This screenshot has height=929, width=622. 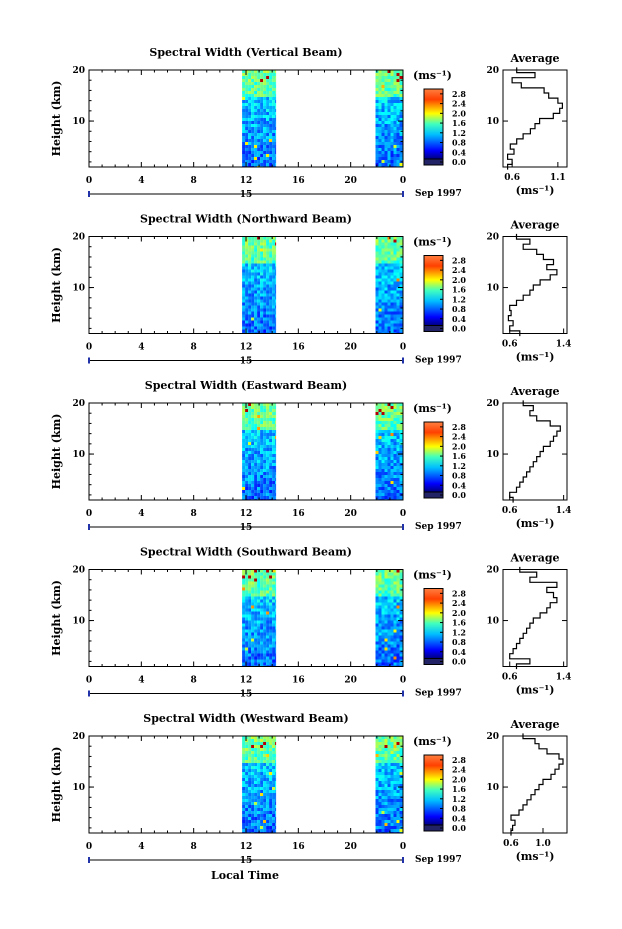 What do you see at coordinates (246, 385) in the screenshot?
I see `panel-title: Spectral Width (Eastward Beam)` at bounding box center [246, 385].